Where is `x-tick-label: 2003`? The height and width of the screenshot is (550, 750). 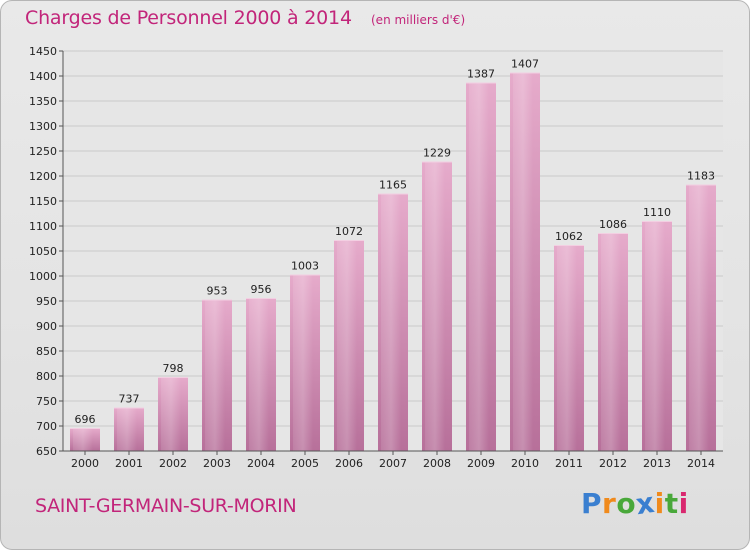 x-tick-label: 2003 is located at coordinates (217, 463).